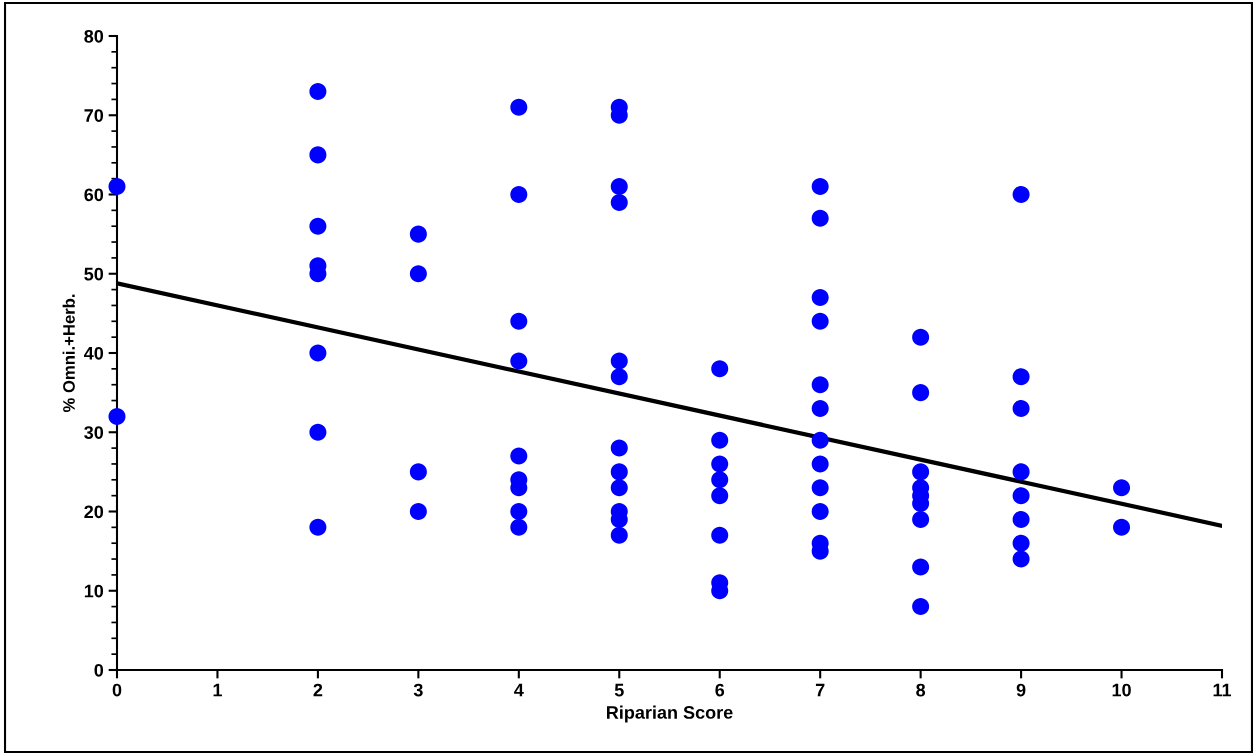 This screenshot has height=755, width=1257. What do you see at coordinates (1121, 690) in the screenshot?
I see `x-tick-label: 10` at bounding box center [1121, 690].